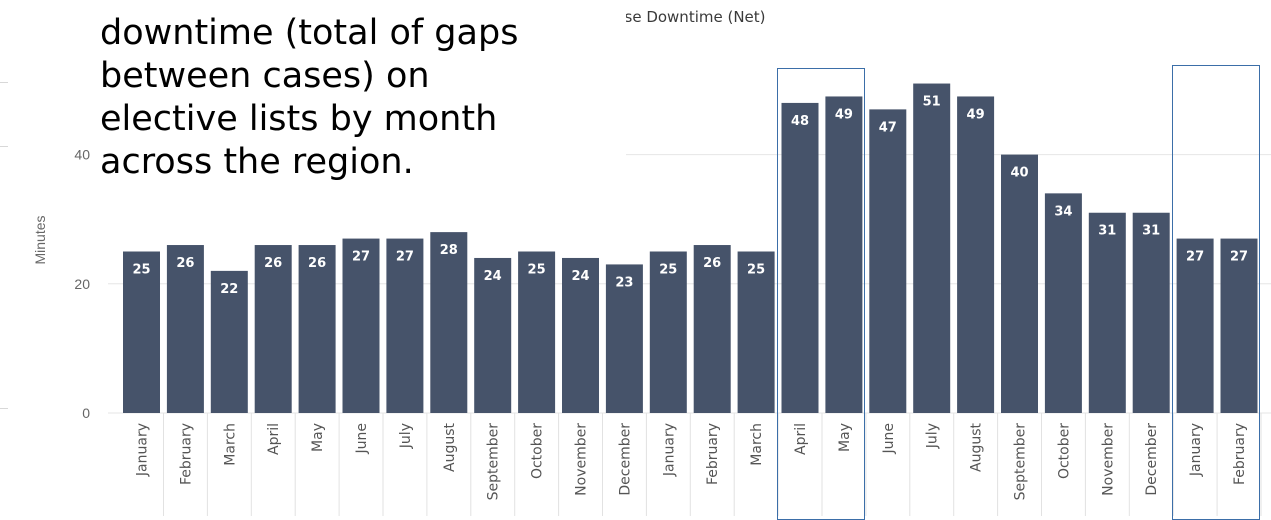 This screenshot has height=520, width=1271. Describe the element at coordinates (40, 240) in the screenshot. I see `y-axis-title: Minutes` at that location.